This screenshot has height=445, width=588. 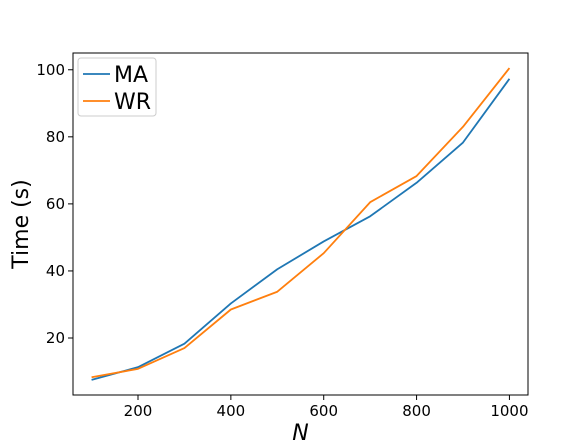 I want to click on x-tick-label: 800, so click(x=416, y=411).